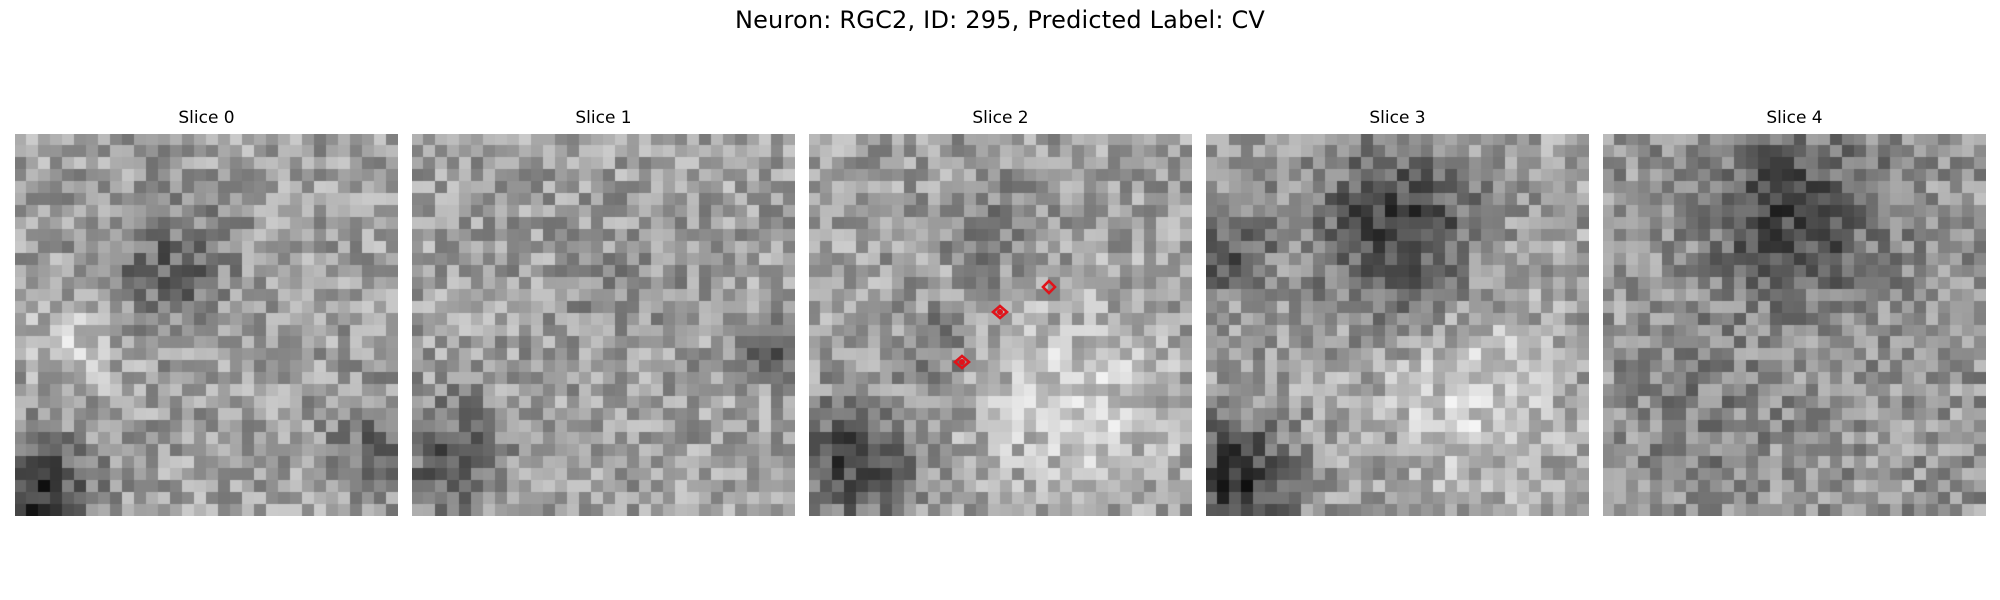 The image size is (2000, 600). I want to click on slice-2-image, so click(1000, 325).